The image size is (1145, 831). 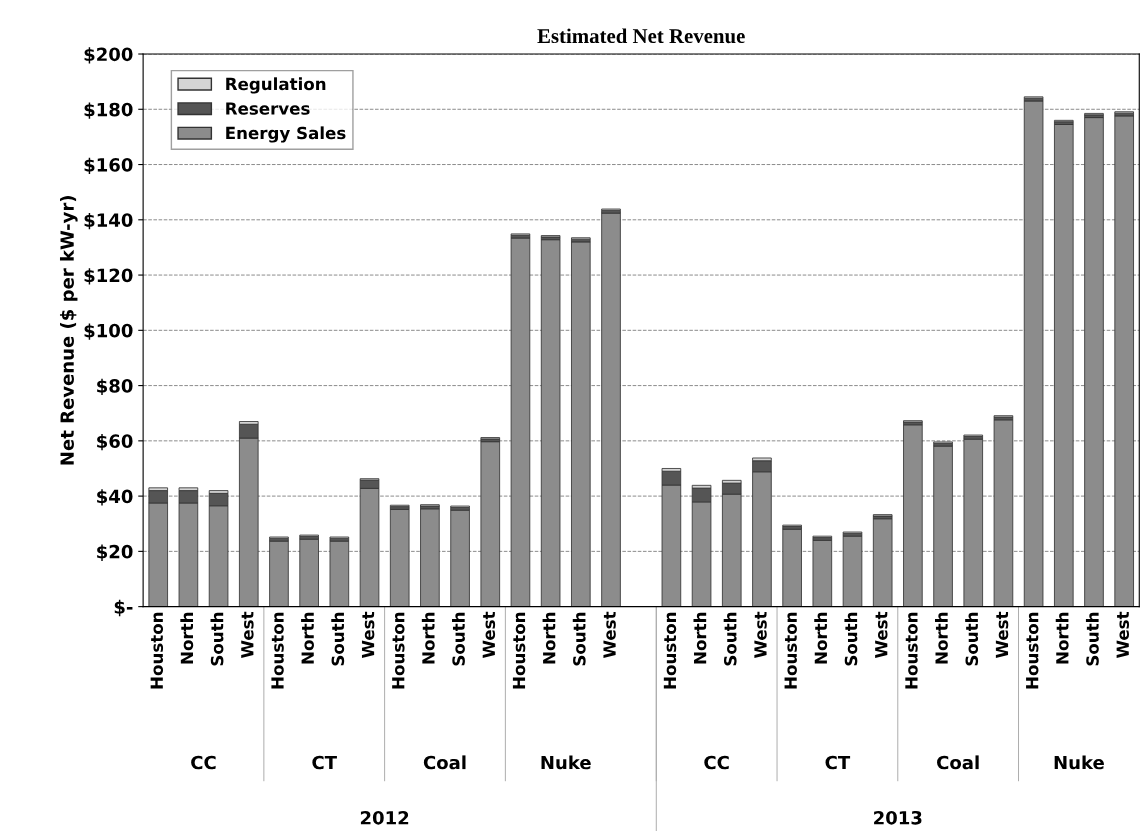 What do you see at coordinates (641, 36) in the screenshot?
I see `chart-title: Estimated Net Revenue` at bounding box center [641, 36].